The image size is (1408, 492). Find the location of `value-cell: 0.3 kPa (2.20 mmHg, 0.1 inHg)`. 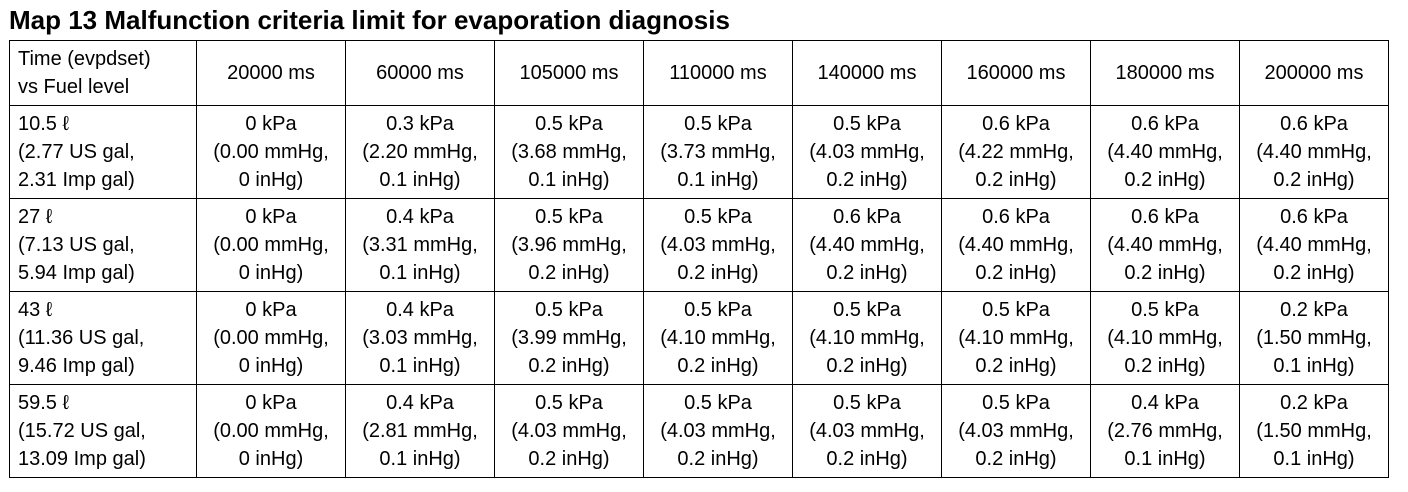

value-cell: 0.3 kPa (2.20 mmHg, 0.1 inHg) is located at coordinates (420, 152).